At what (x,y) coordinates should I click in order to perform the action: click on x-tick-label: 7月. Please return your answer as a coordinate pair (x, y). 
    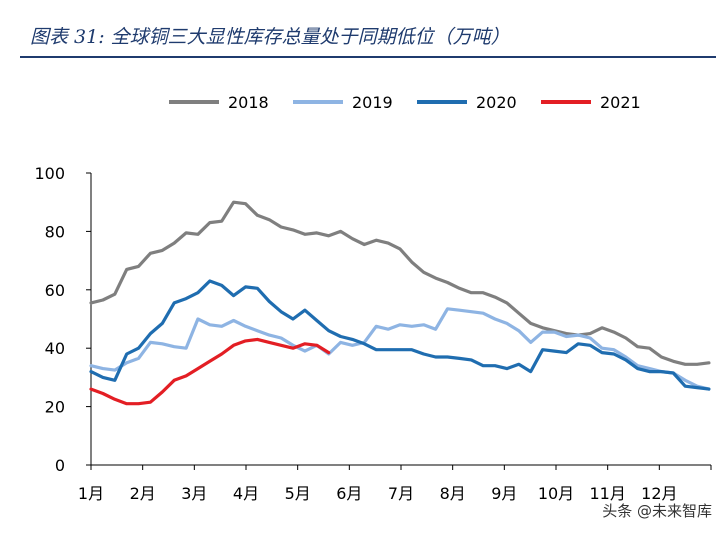
    Looking at the image, I should click on (401, 493).